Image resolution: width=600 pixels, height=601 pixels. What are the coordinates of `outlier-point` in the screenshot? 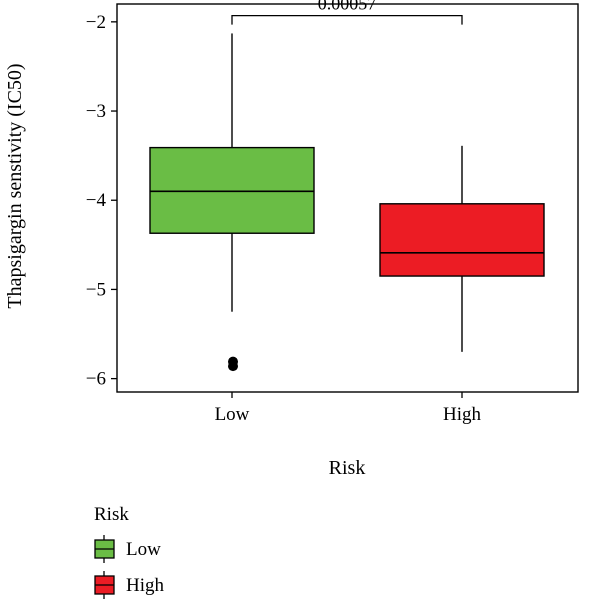 It's located at (233, 366).